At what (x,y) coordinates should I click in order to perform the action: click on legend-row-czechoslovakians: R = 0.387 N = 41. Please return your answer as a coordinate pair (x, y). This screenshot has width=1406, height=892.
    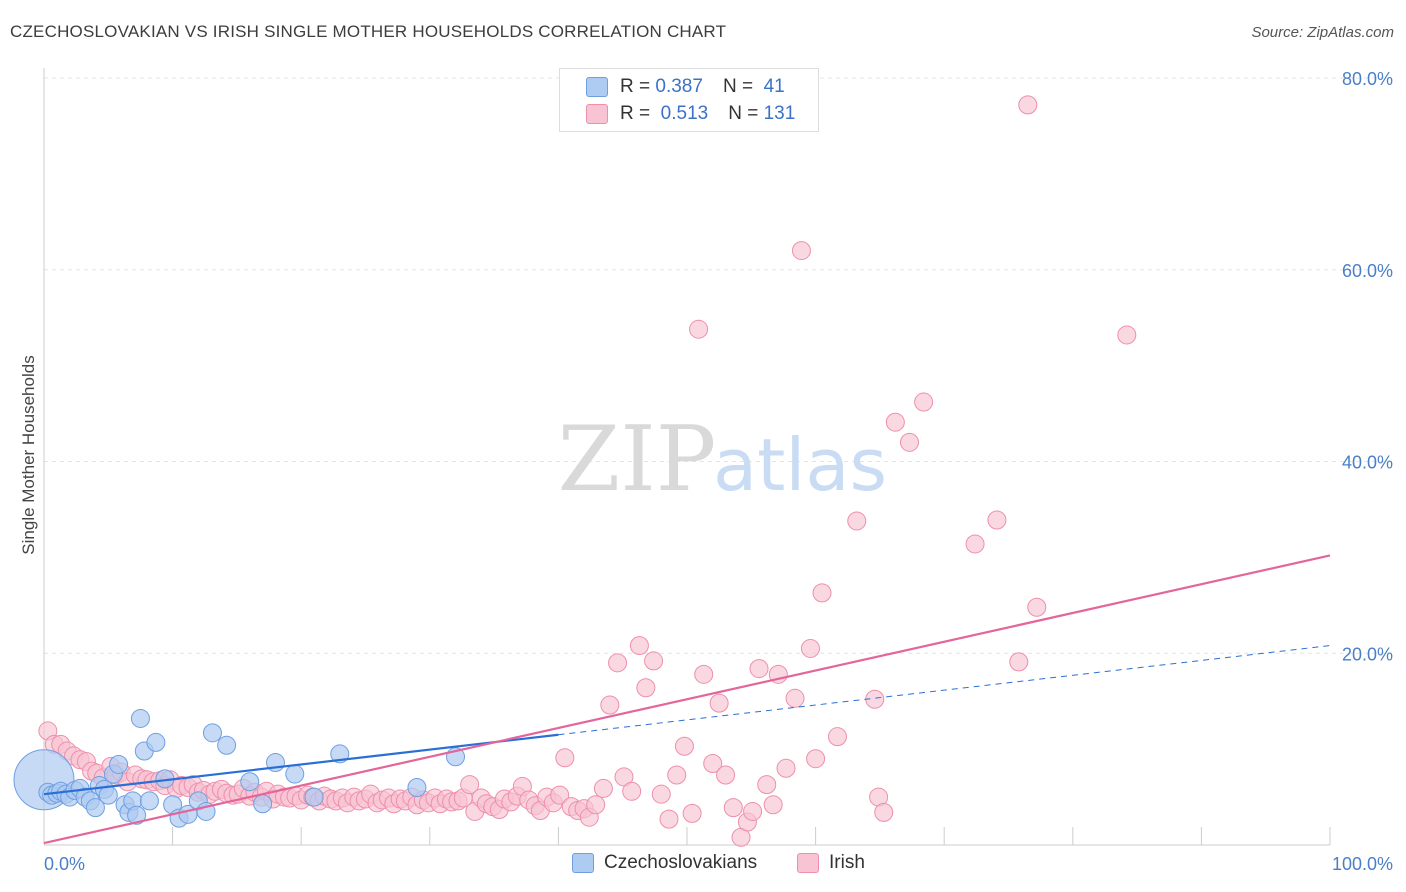
    Looking at the image, I should click on (685, 87).